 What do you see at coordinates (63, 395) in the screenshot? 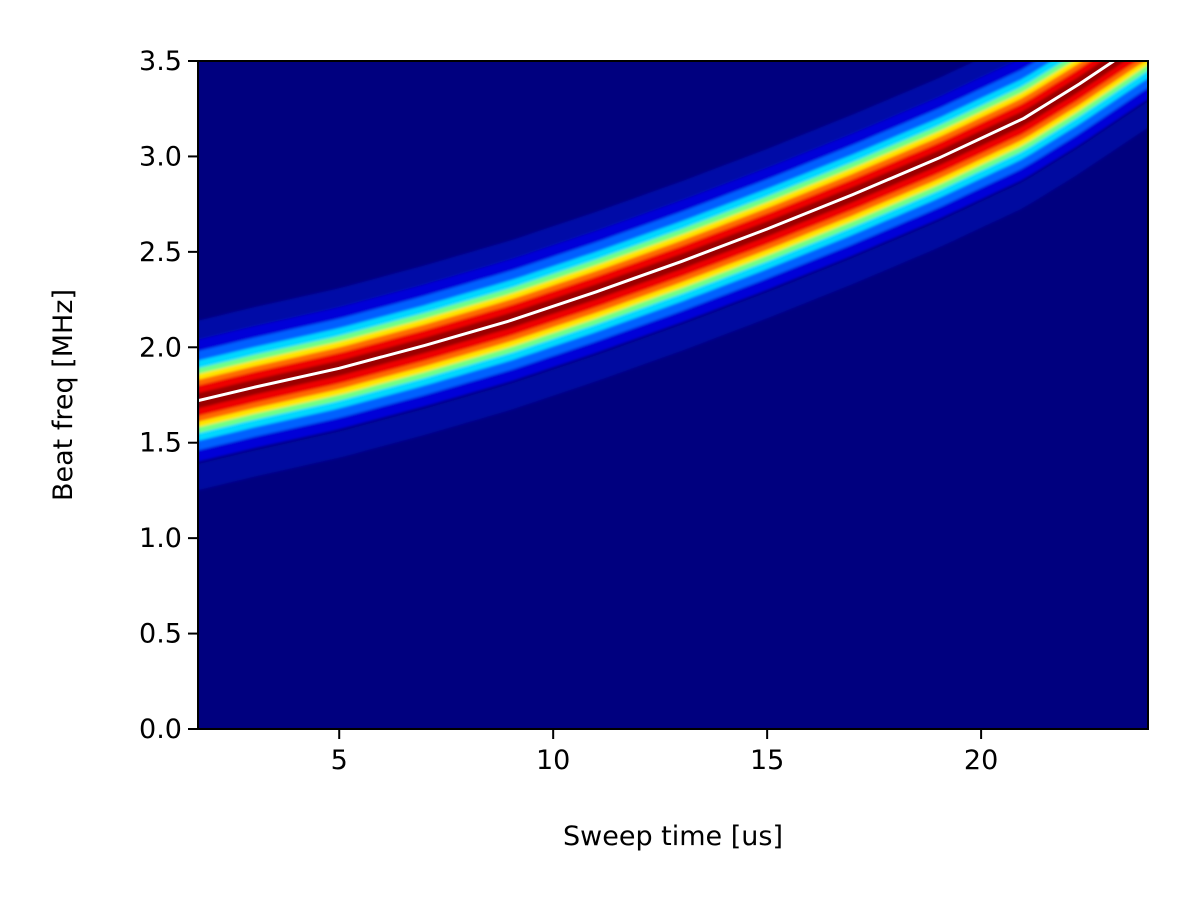
I see `y-axis-label: Beat freq [MHz]` at bounding box center [63, 395].